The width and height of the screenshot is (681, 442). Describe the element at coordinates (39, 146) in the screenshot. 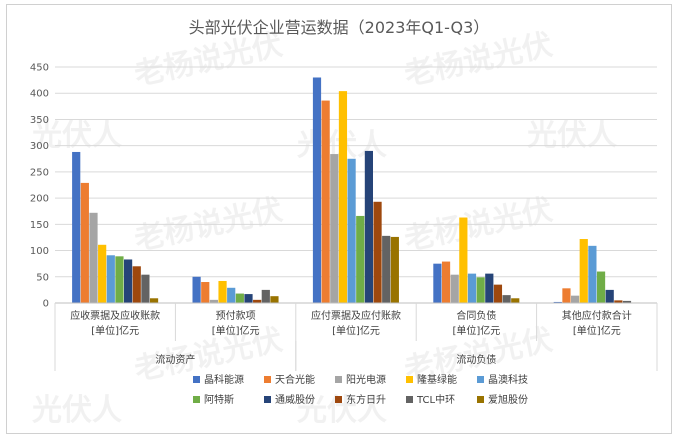

I see `y-tick-label: 300` at that location.